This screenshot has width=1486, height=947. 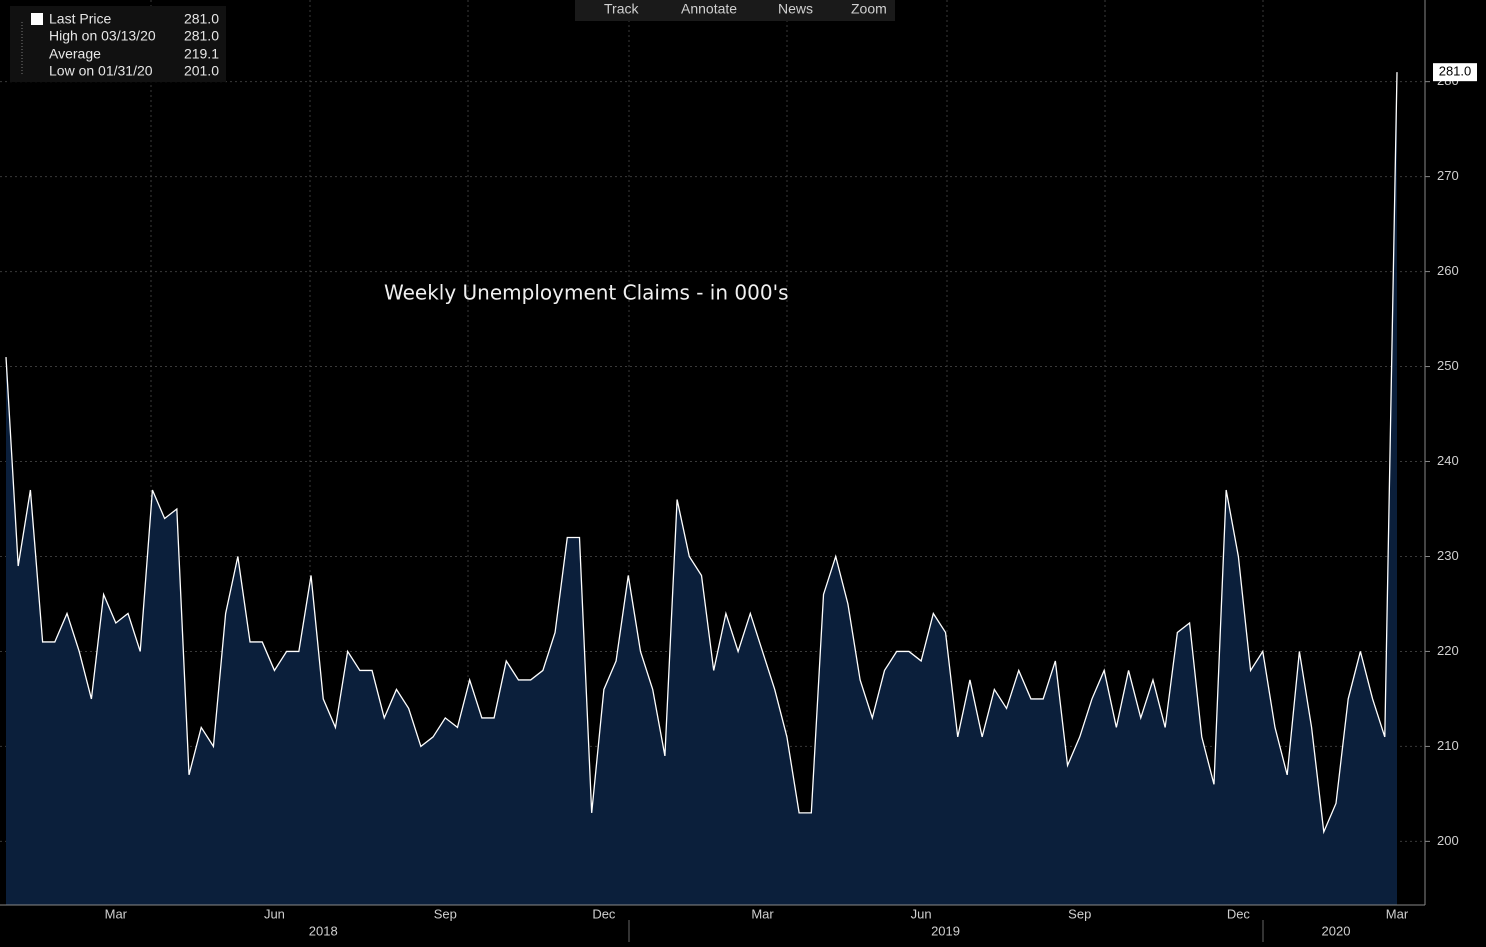 I want to click on last-value-tag, so click(x=1455, y=72).